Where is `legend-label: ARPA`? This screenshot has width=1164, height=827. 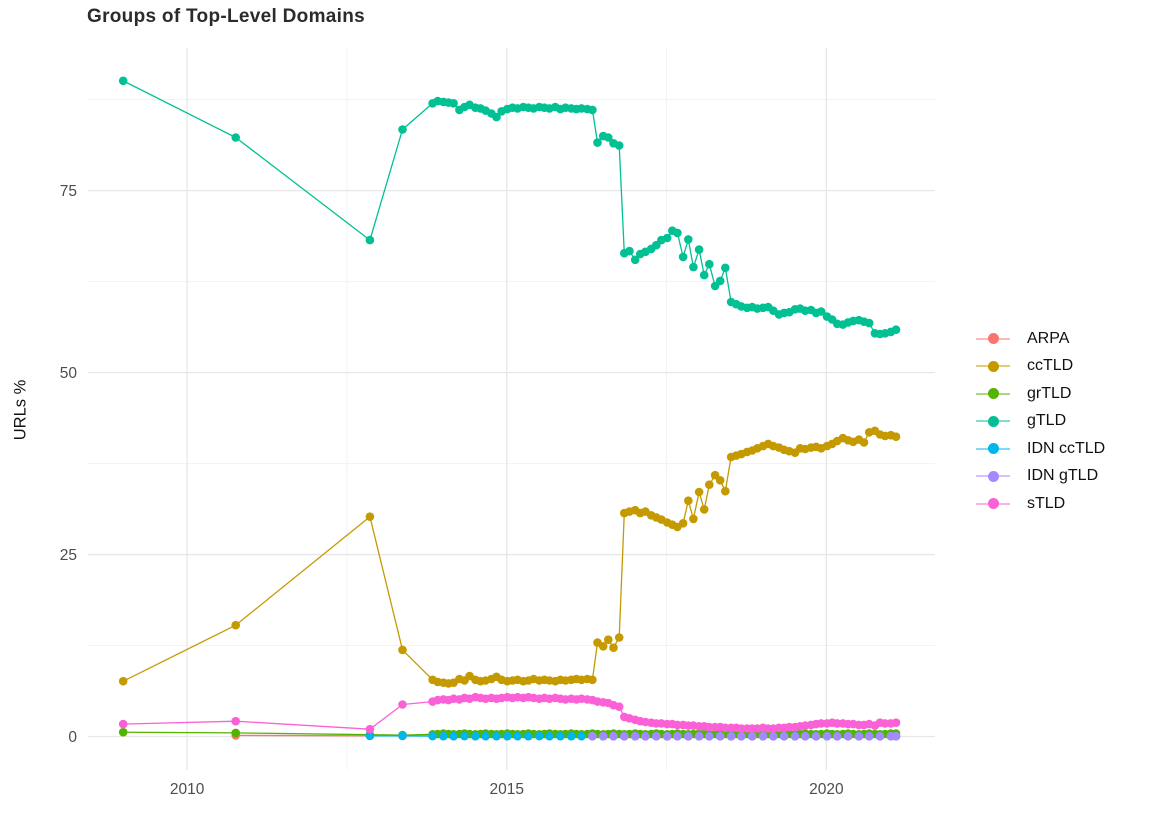
legend-label: ARPA is located at coordinates (1048, 338).